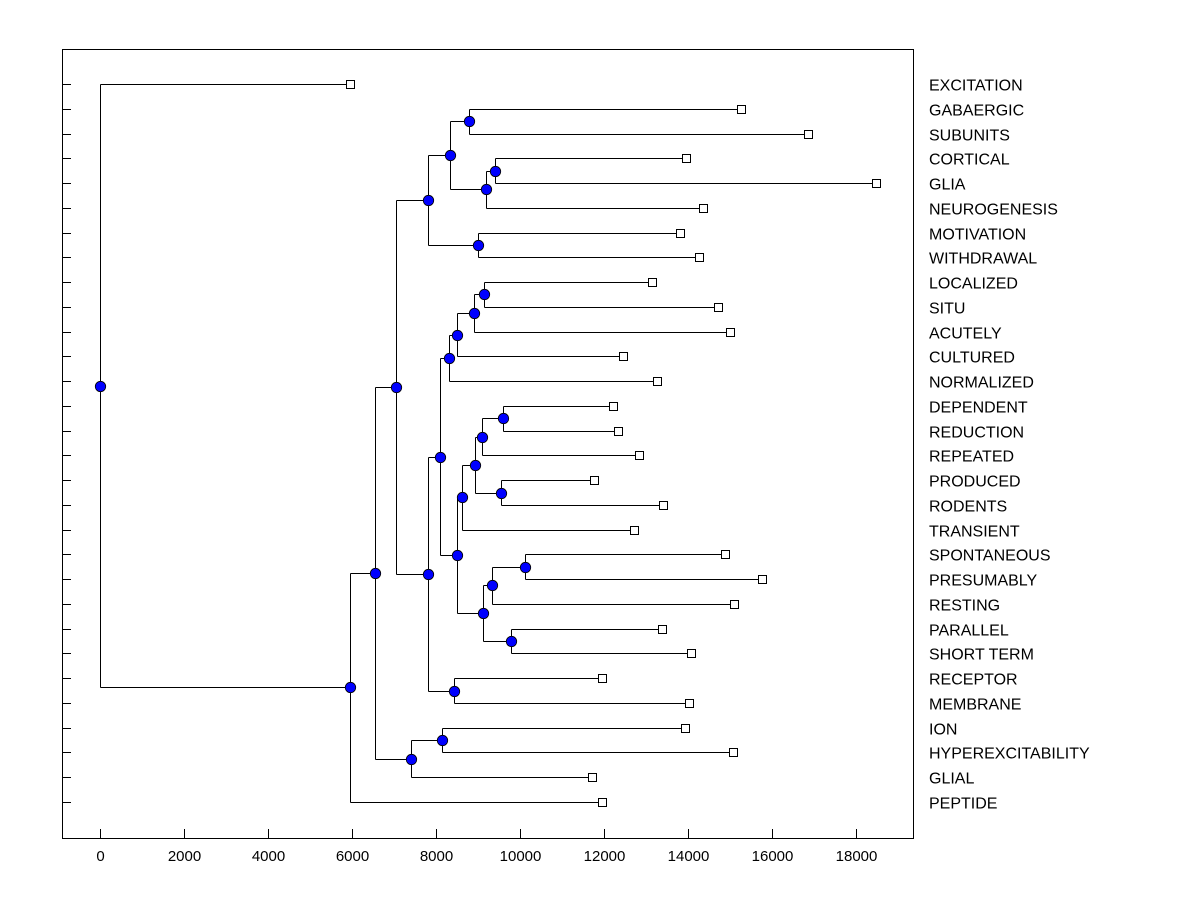 The image size is (1200, 900). Describe the element at coordinates (983, 259) in the screenshot. I see `leaf-label: WITHDRAWAL` at that location.